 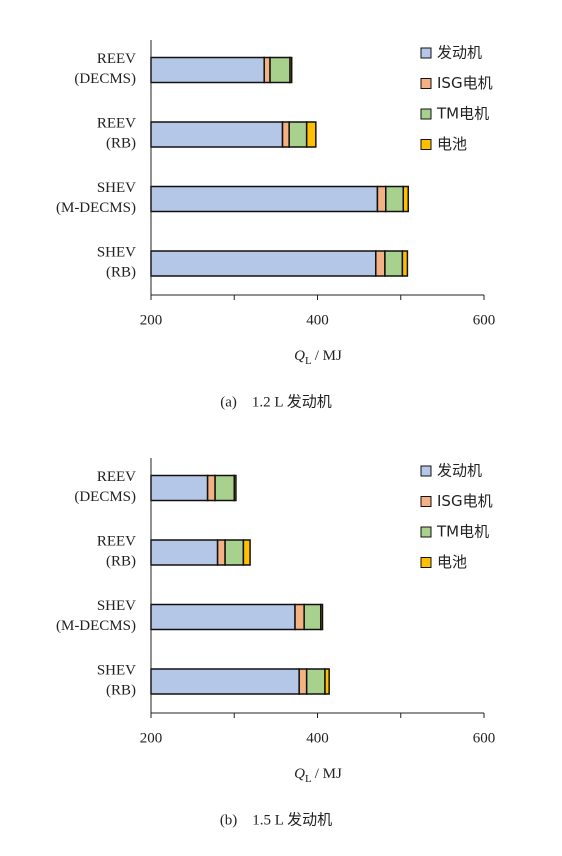 I want to click on caption: (a) 1.2 L 发动机, so click(x=276, y=401).